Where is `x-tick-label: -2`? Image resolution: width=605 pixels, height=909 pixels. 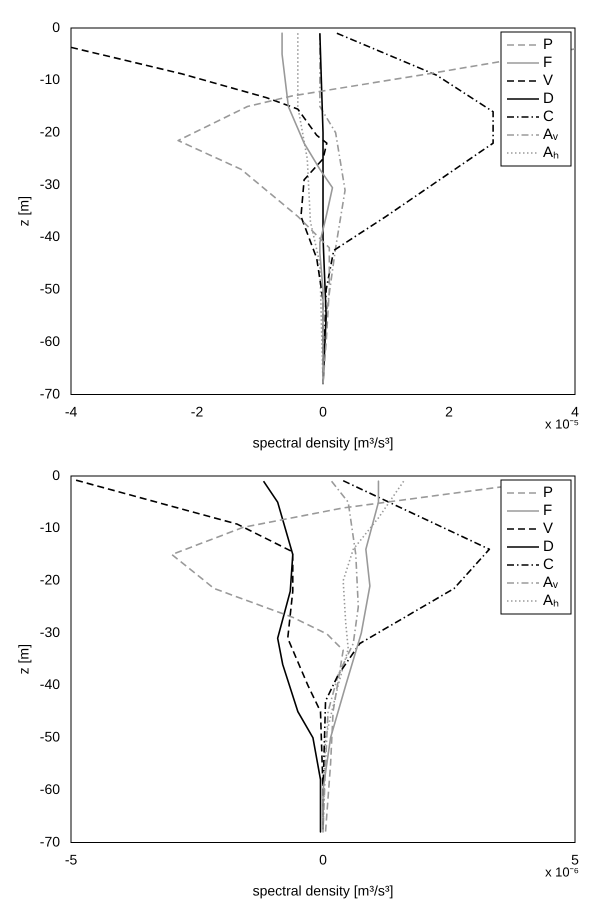 x-tick-label: -2 is located at coordinates (197, 412).